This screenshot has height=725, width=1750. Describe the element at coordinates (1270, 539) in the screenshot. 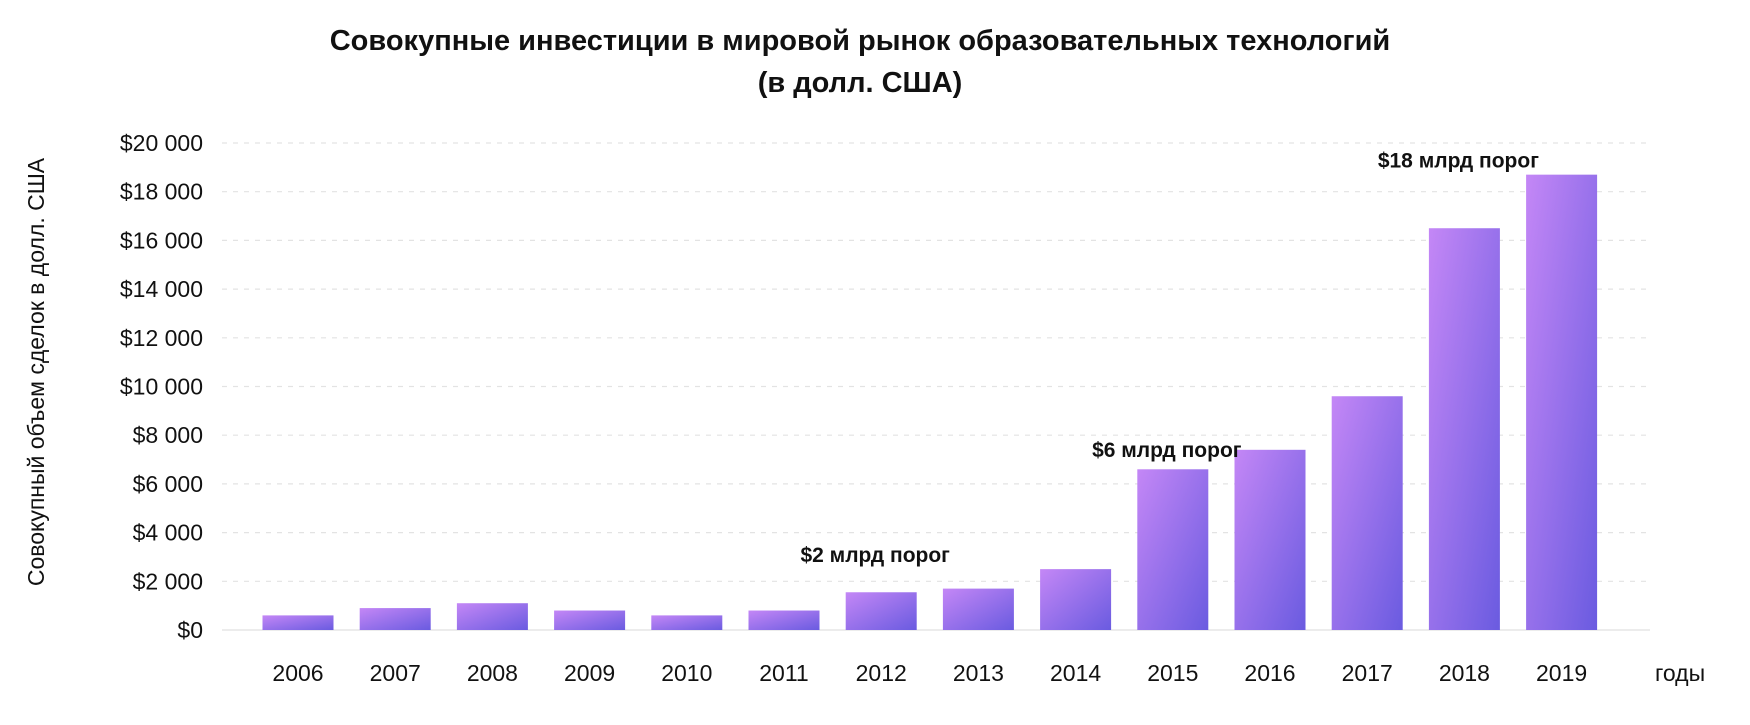

I see `bar-2016` at that location.